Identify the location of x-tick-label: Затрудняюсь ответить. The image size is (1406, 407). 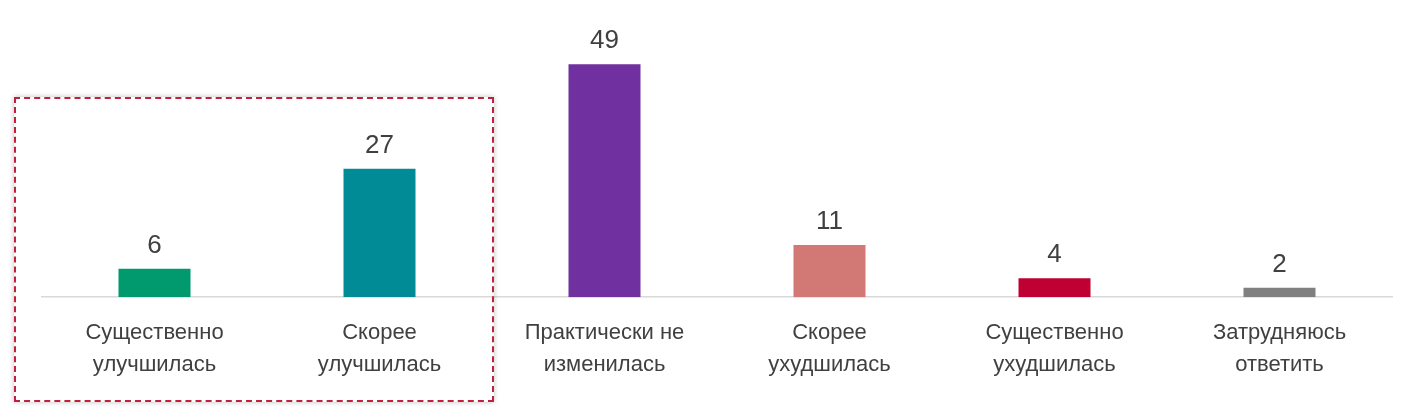
(1279, 348).